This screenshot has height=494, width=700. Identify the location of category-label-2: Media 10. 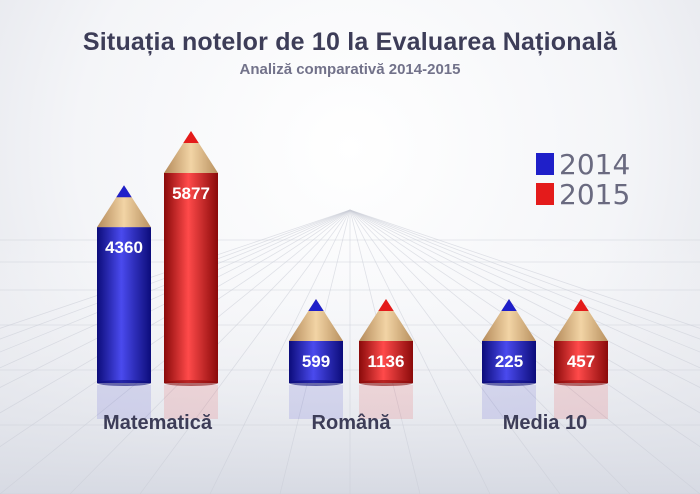
(545, 423).